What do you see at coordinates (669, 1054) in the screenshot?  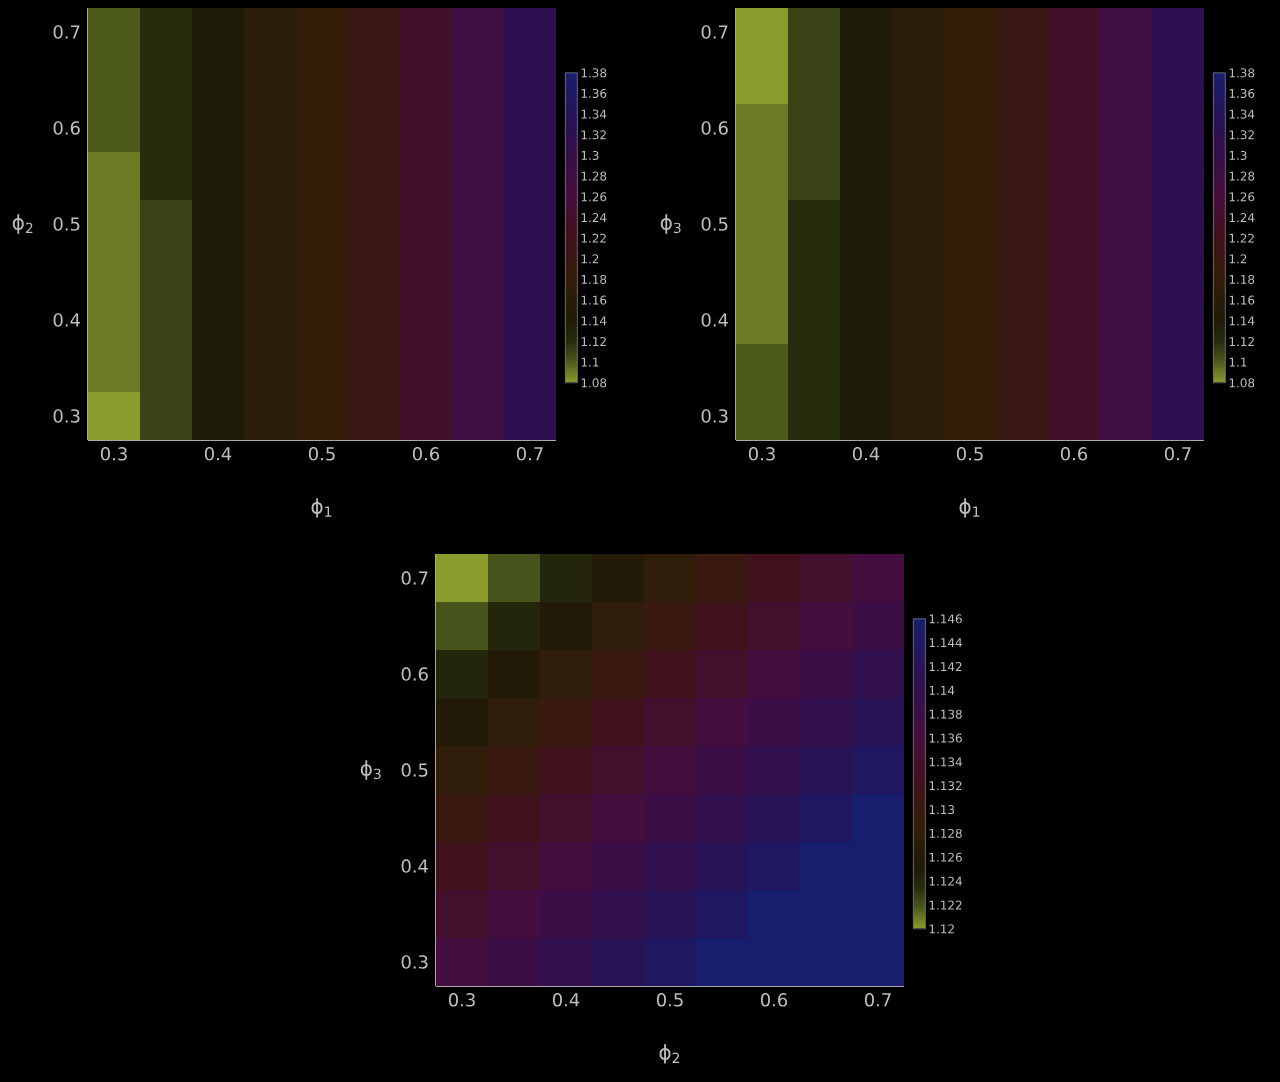 I see `x-axis-title: ϕ$_{2}$` at bounding box center [669, 1054].